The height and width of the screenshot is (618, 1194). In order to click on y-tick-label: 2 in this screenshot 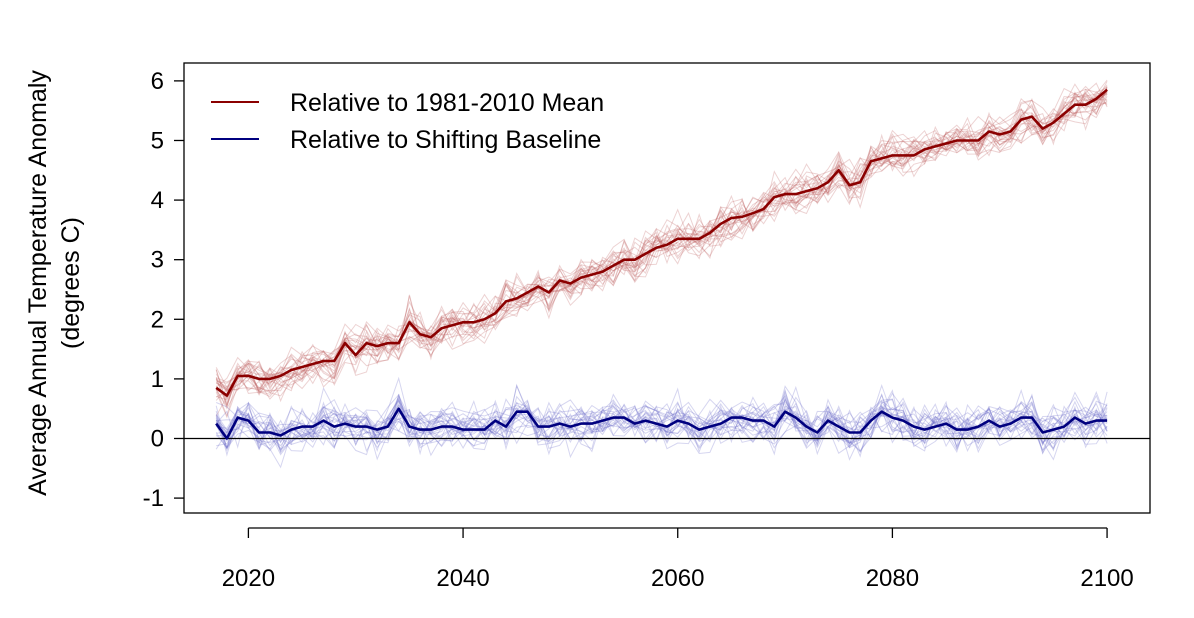, I will do `click(157, 319)`.